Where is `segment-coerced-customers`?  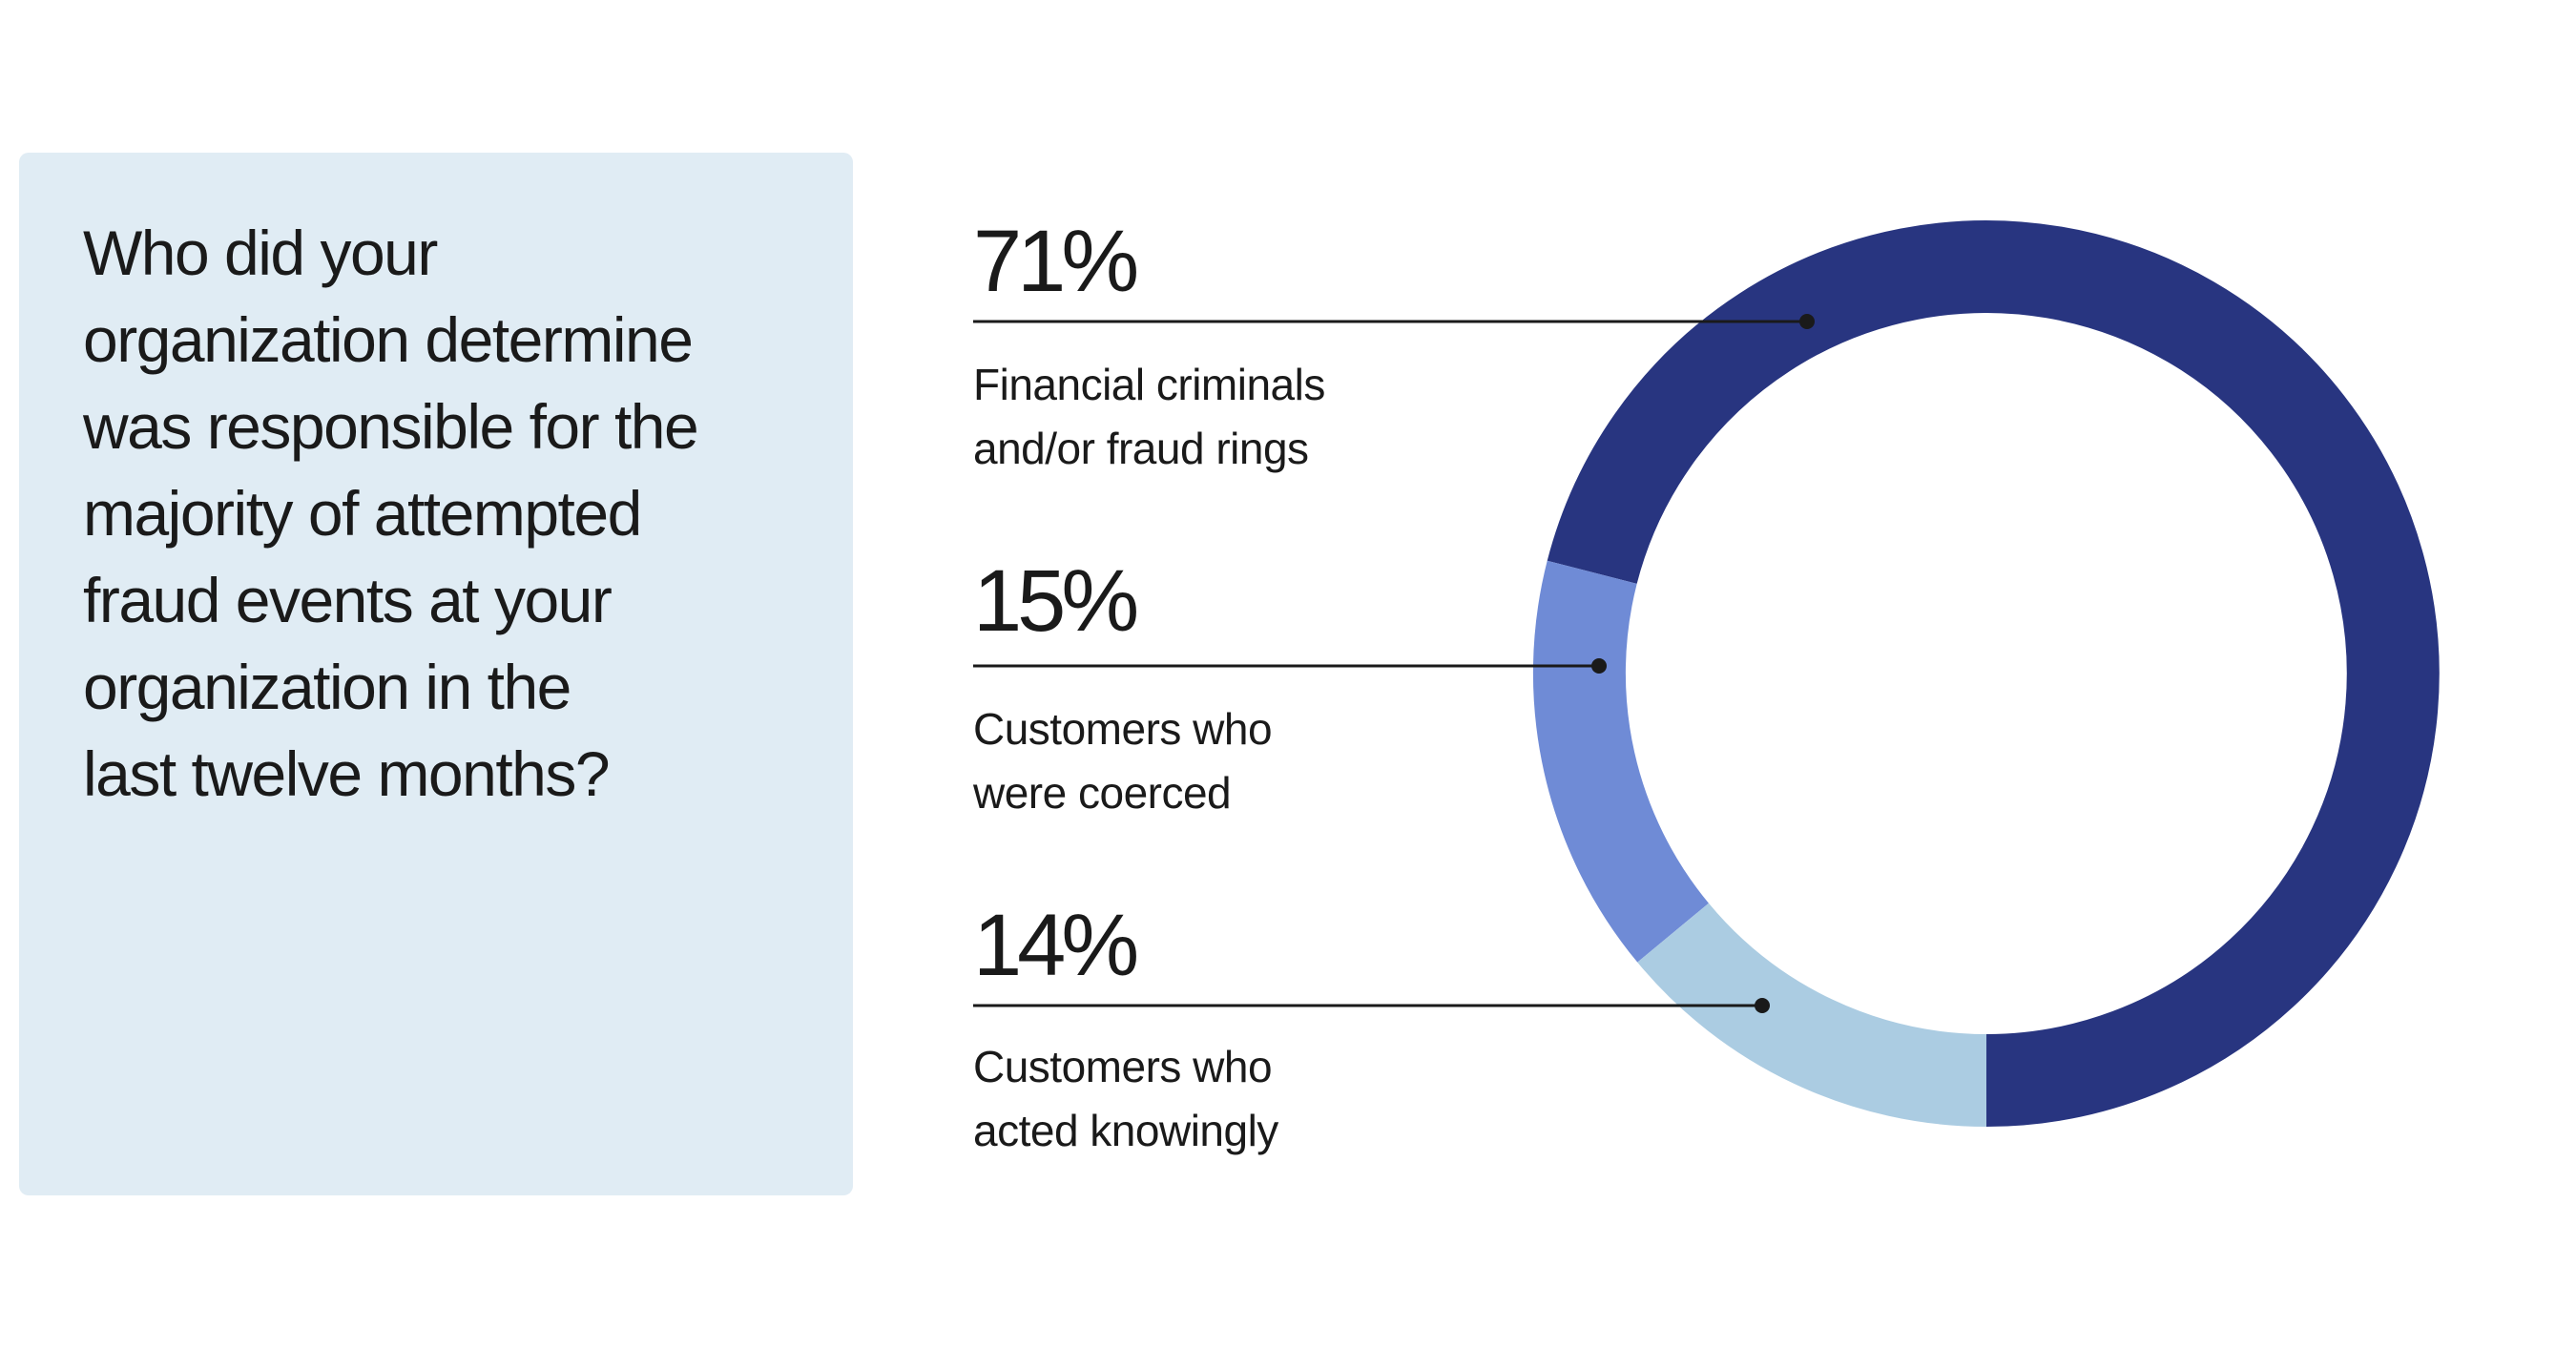
segment-coerced-customers is located at coordinates (1621, 762).